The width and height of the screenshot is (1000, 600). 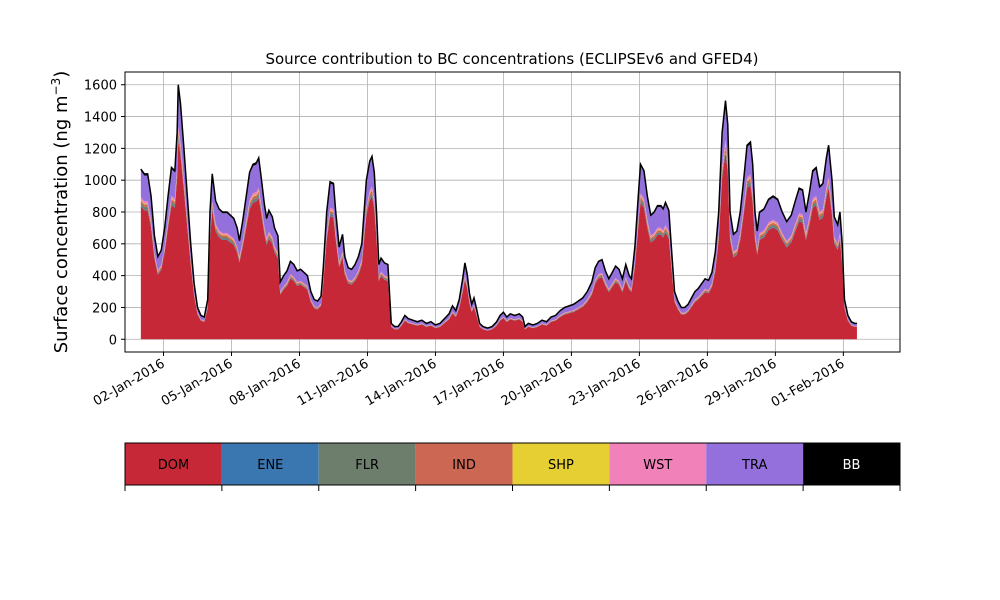 I want to click on legend-swatch-wst, so click(x=658, y=464).